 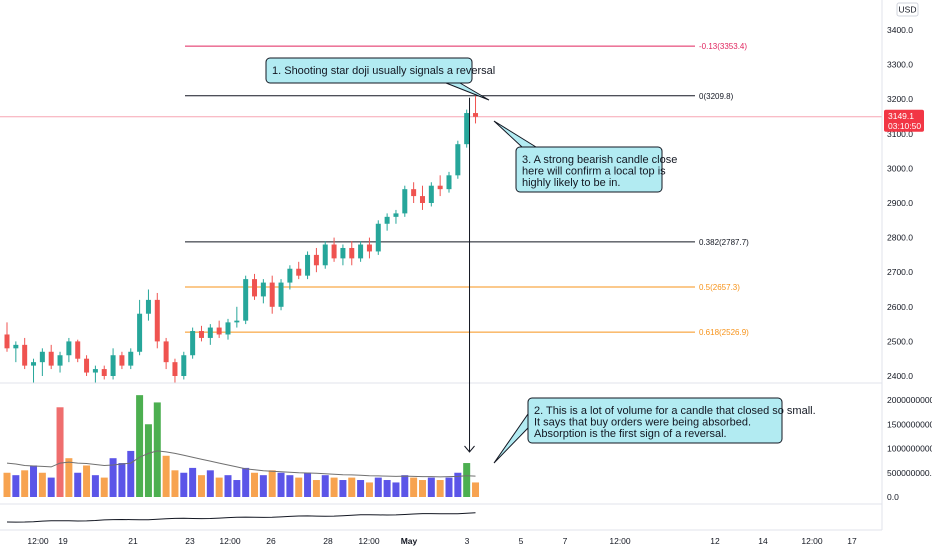 I want to click on current-price-label: 3149.103:10:50, so click(x=904, y=120).